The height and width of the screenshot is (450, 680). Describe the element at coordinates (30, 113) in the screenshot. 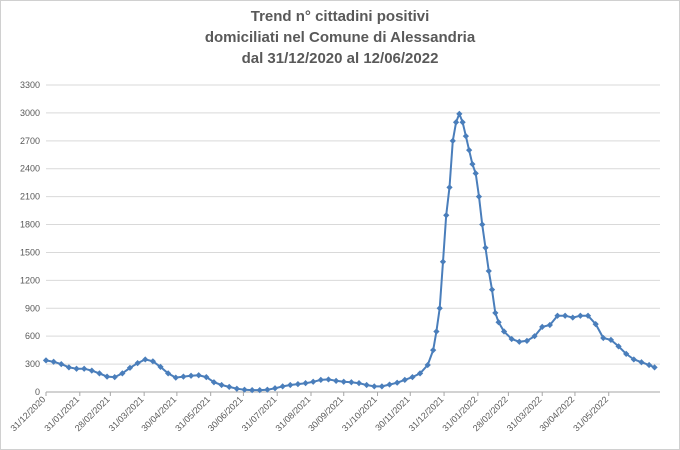

I see `y-tick-label: 3000` at that location.